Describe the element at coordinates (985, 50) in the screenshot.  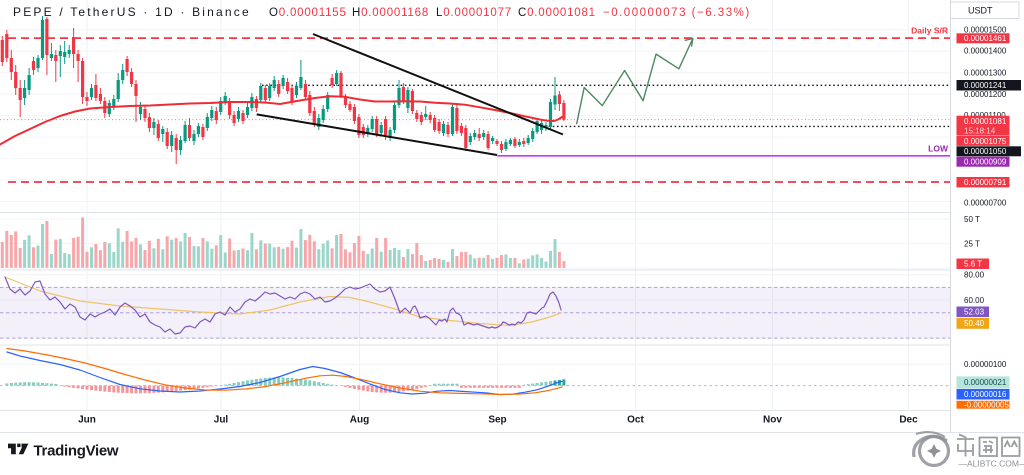
I see `svg-text: 0.00001400` at that location.